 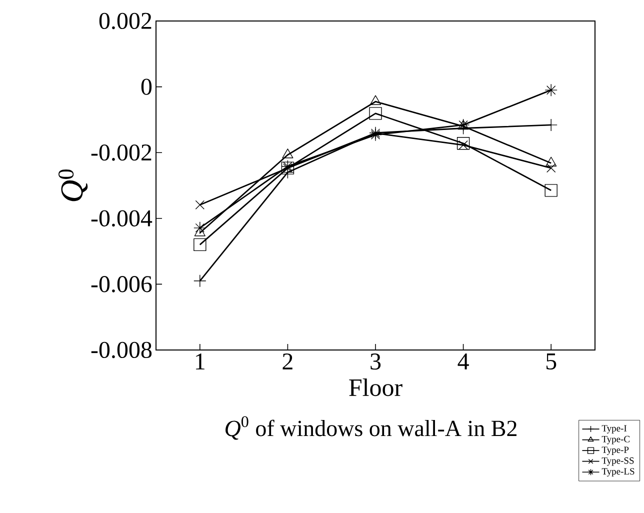 I want to click on y-tick-label: -0.006, so click(x=121, y=284).